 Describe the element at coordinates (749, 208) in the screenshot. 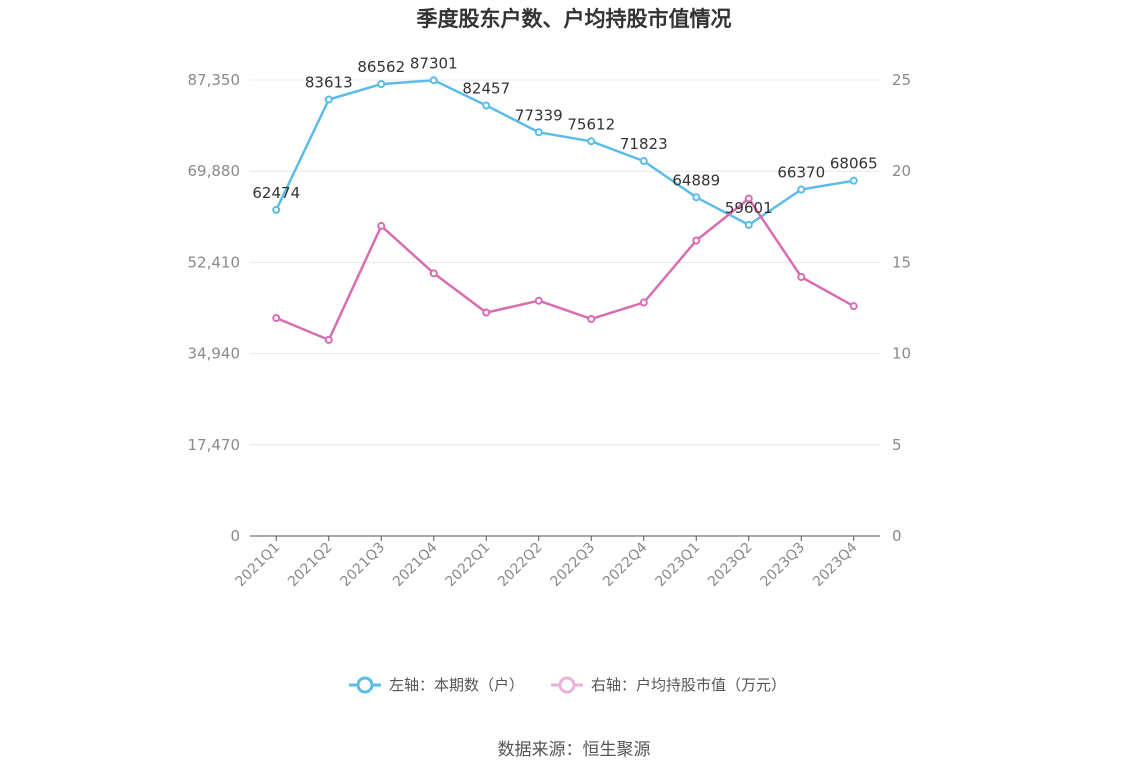

I see `data-label: 59601` at that location.